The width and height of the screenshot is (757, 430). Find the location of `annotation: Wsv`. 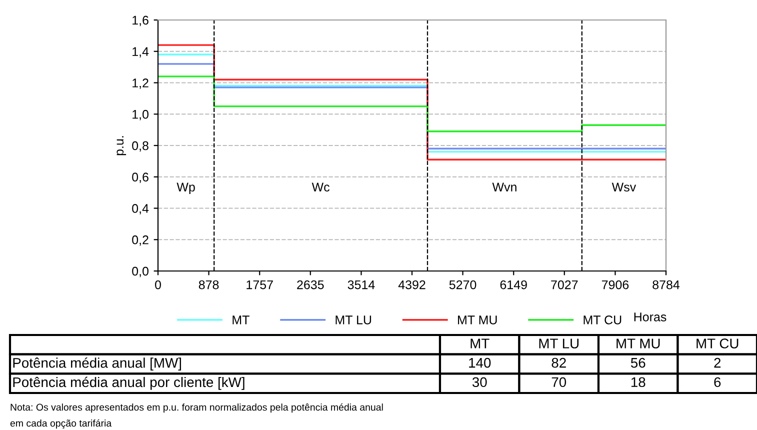

annotation: Wsv is located at coordinates (624, 187).